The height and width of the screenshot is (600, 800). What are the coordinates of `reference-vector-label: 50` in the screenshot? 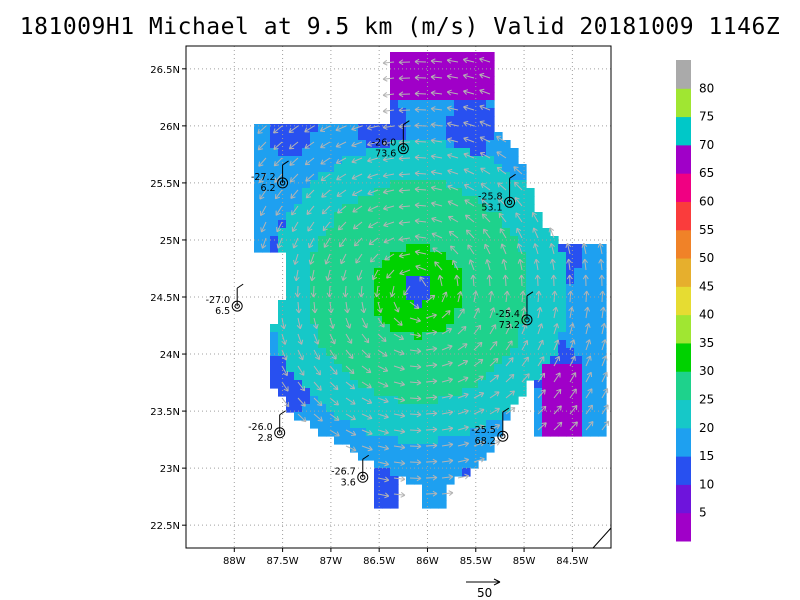 It's located at (484, 593).